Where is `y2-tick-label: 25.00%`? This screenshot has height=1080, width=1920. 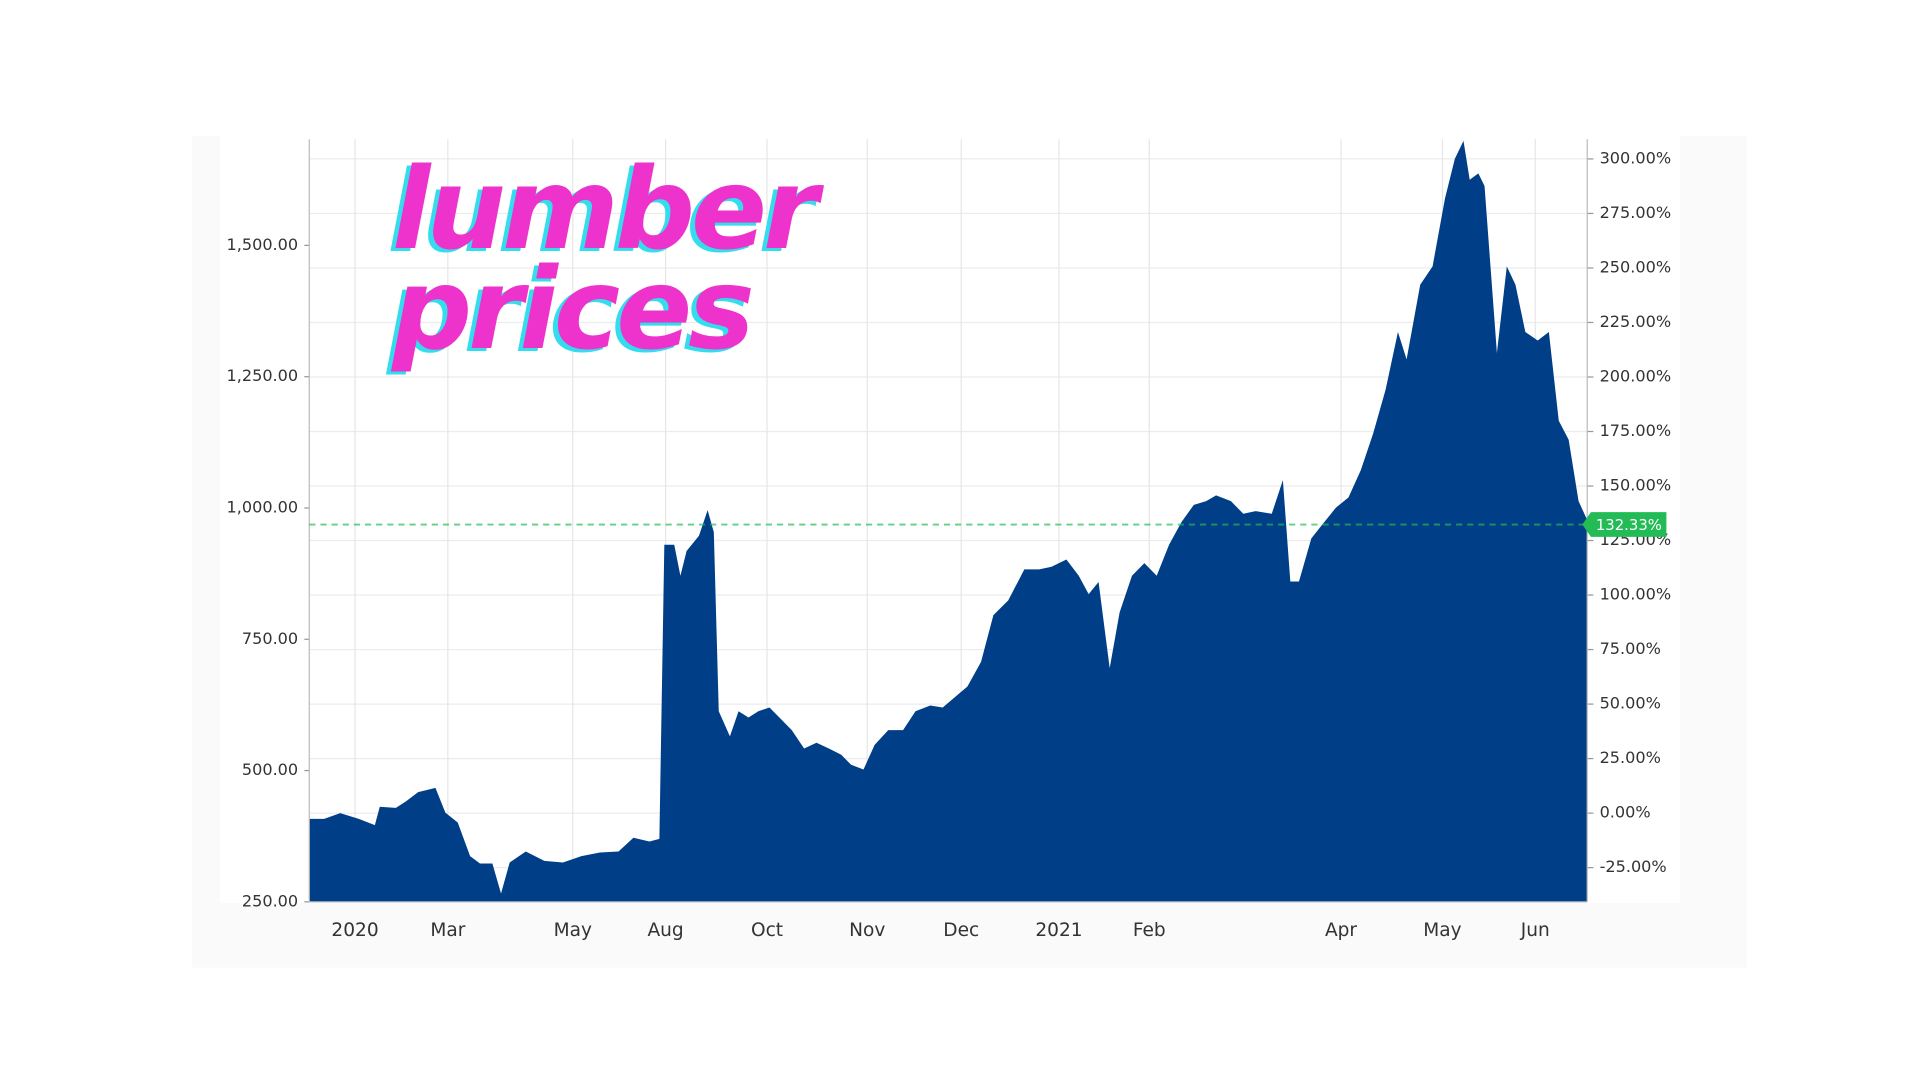
y2-tick-label: 25.00% is located at coordinates (1630, 757).